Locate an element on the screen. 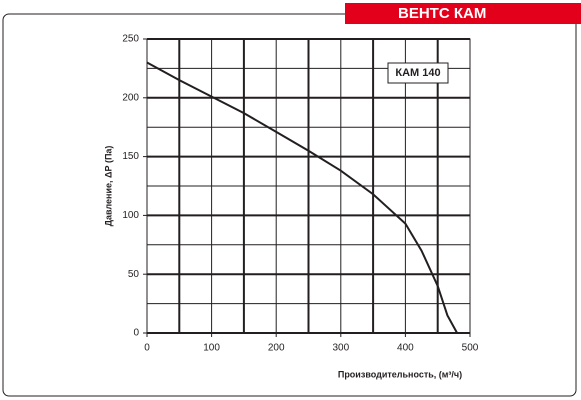 The width and height of the screenshot is (581, 400). x-tick-label: 0 is located at coordinates (147, 348).